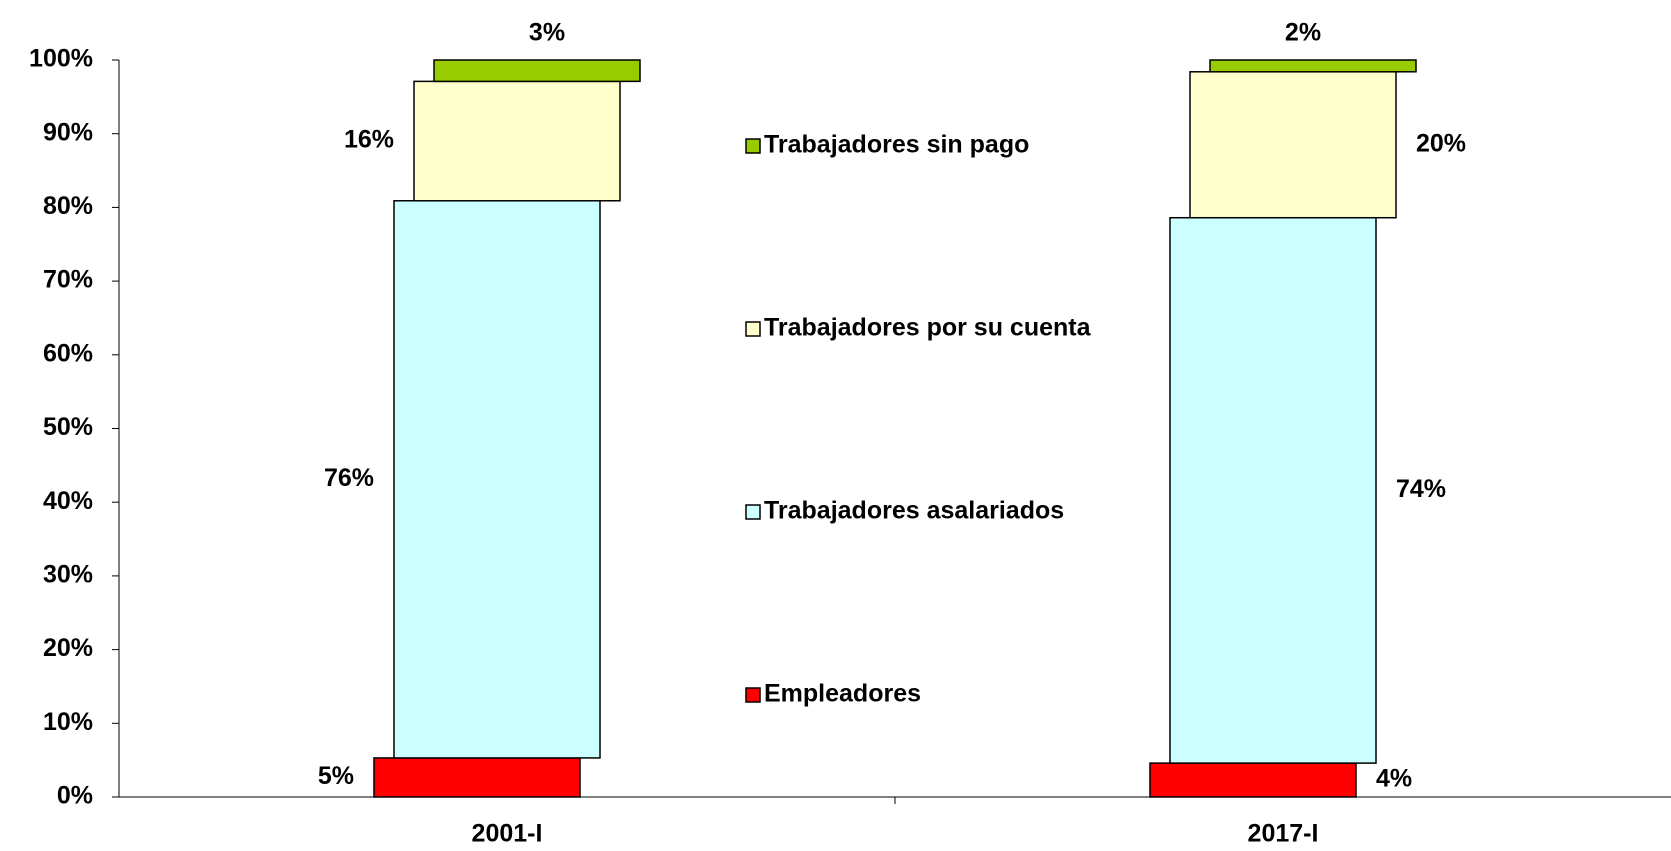 The width and height of the screenshot is (1671, 851). I want to click on y-tick-label: 10%, so click(68, 722).